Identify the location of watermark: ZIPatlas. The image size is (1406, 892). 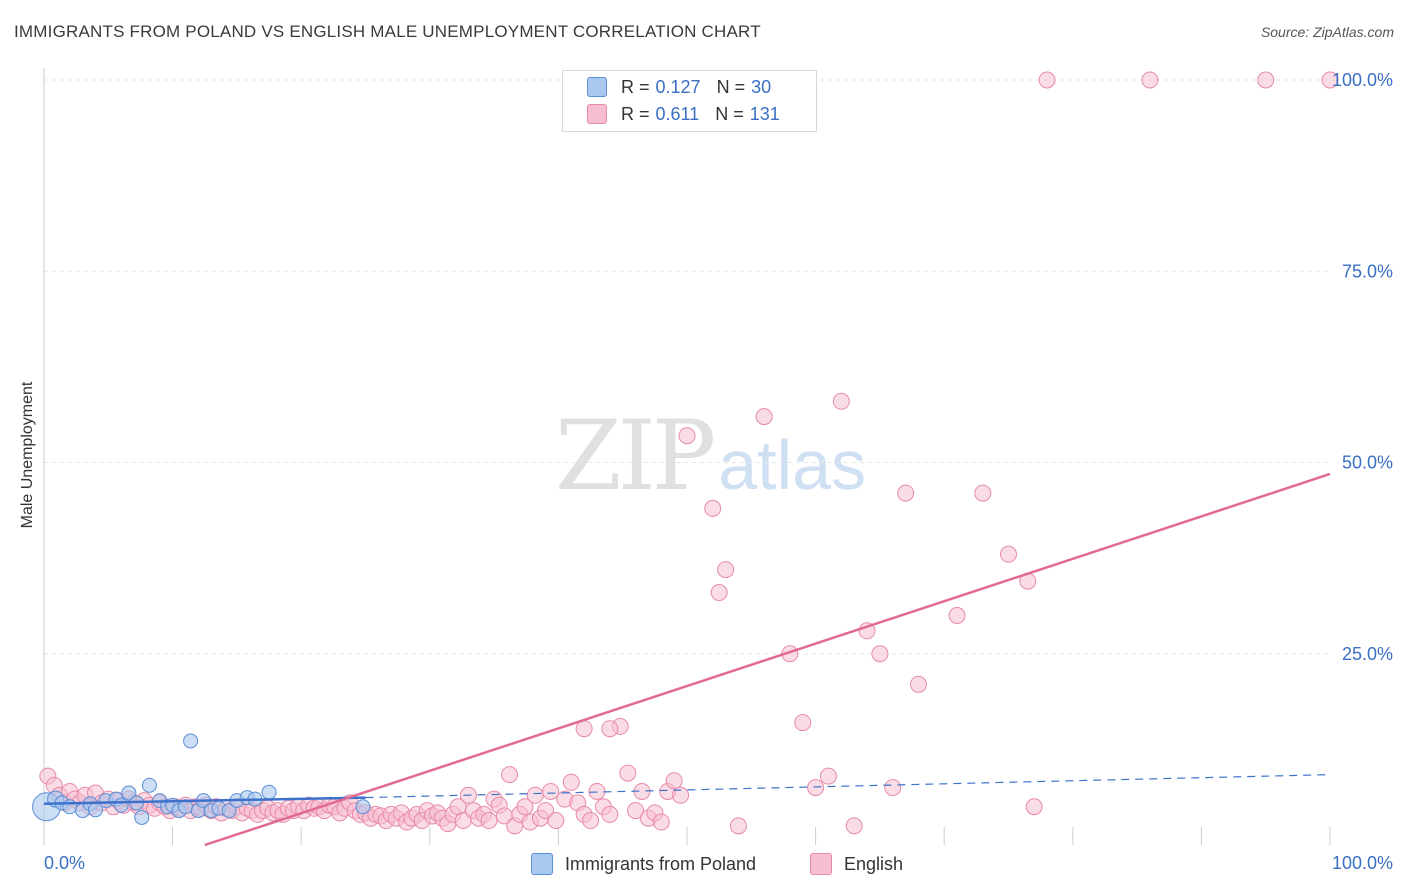
(710, 456).